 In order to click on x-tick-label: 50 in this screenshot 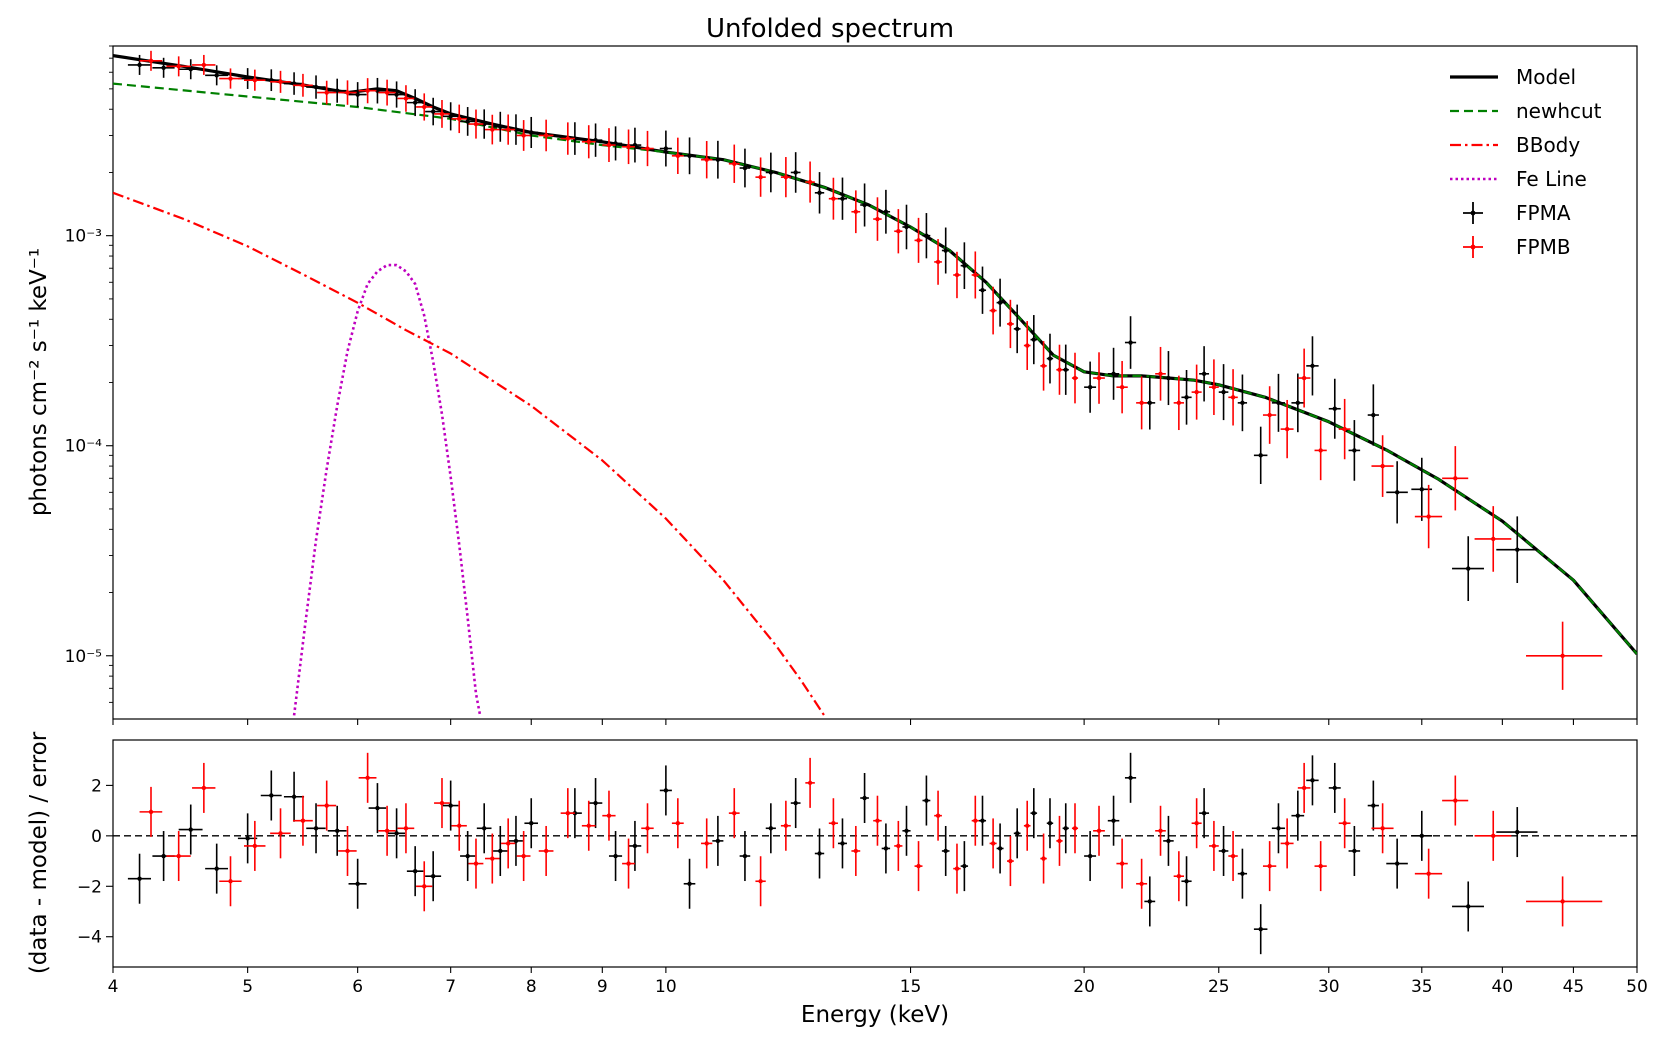, I will do `click(1637, 987)`.